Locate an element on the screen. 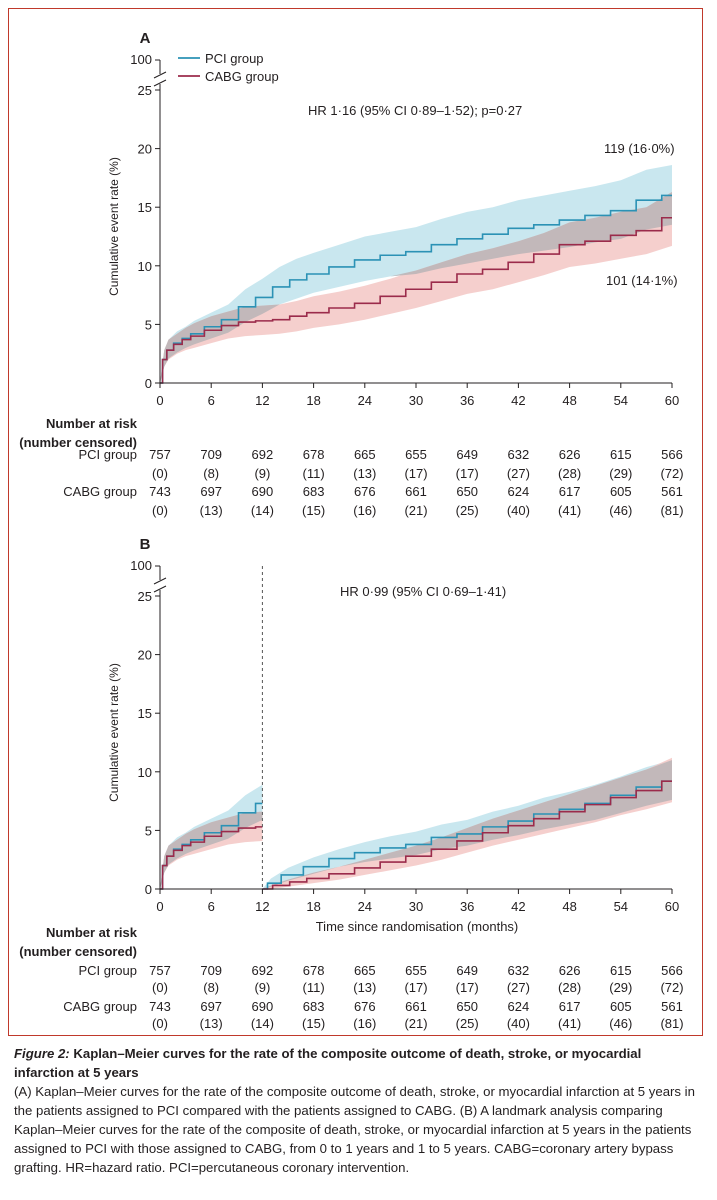 The height and width of the screenshot is (1200, 717). x-tick-label: 24 is located at coordinates (365, 906).